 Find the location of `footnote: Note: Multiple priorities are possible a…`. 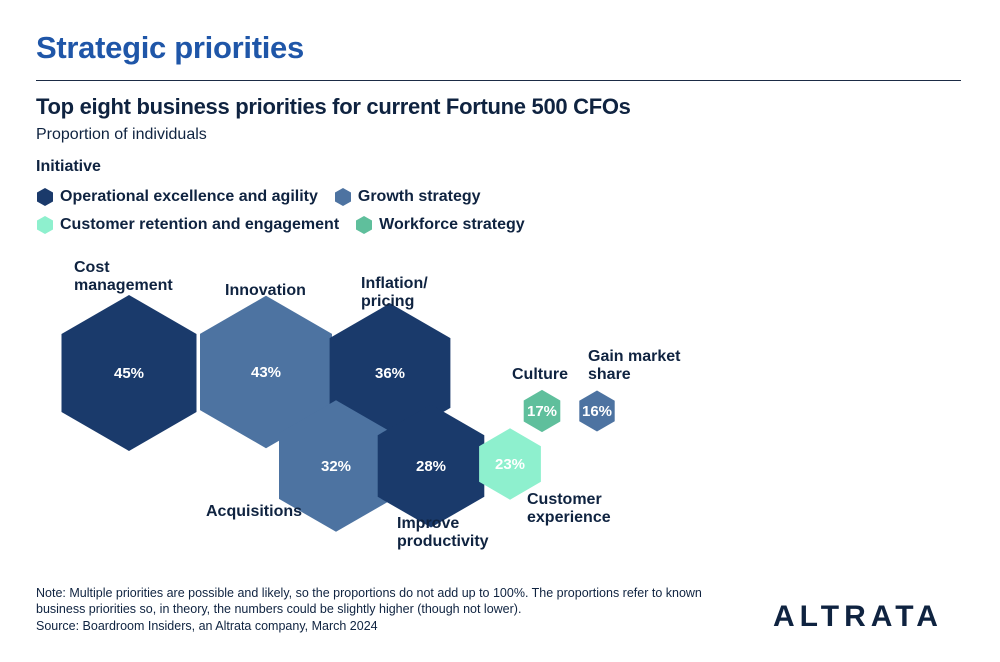

footnote: Note: Multiple priorities are possible a… is located at coordinates (369, 601).